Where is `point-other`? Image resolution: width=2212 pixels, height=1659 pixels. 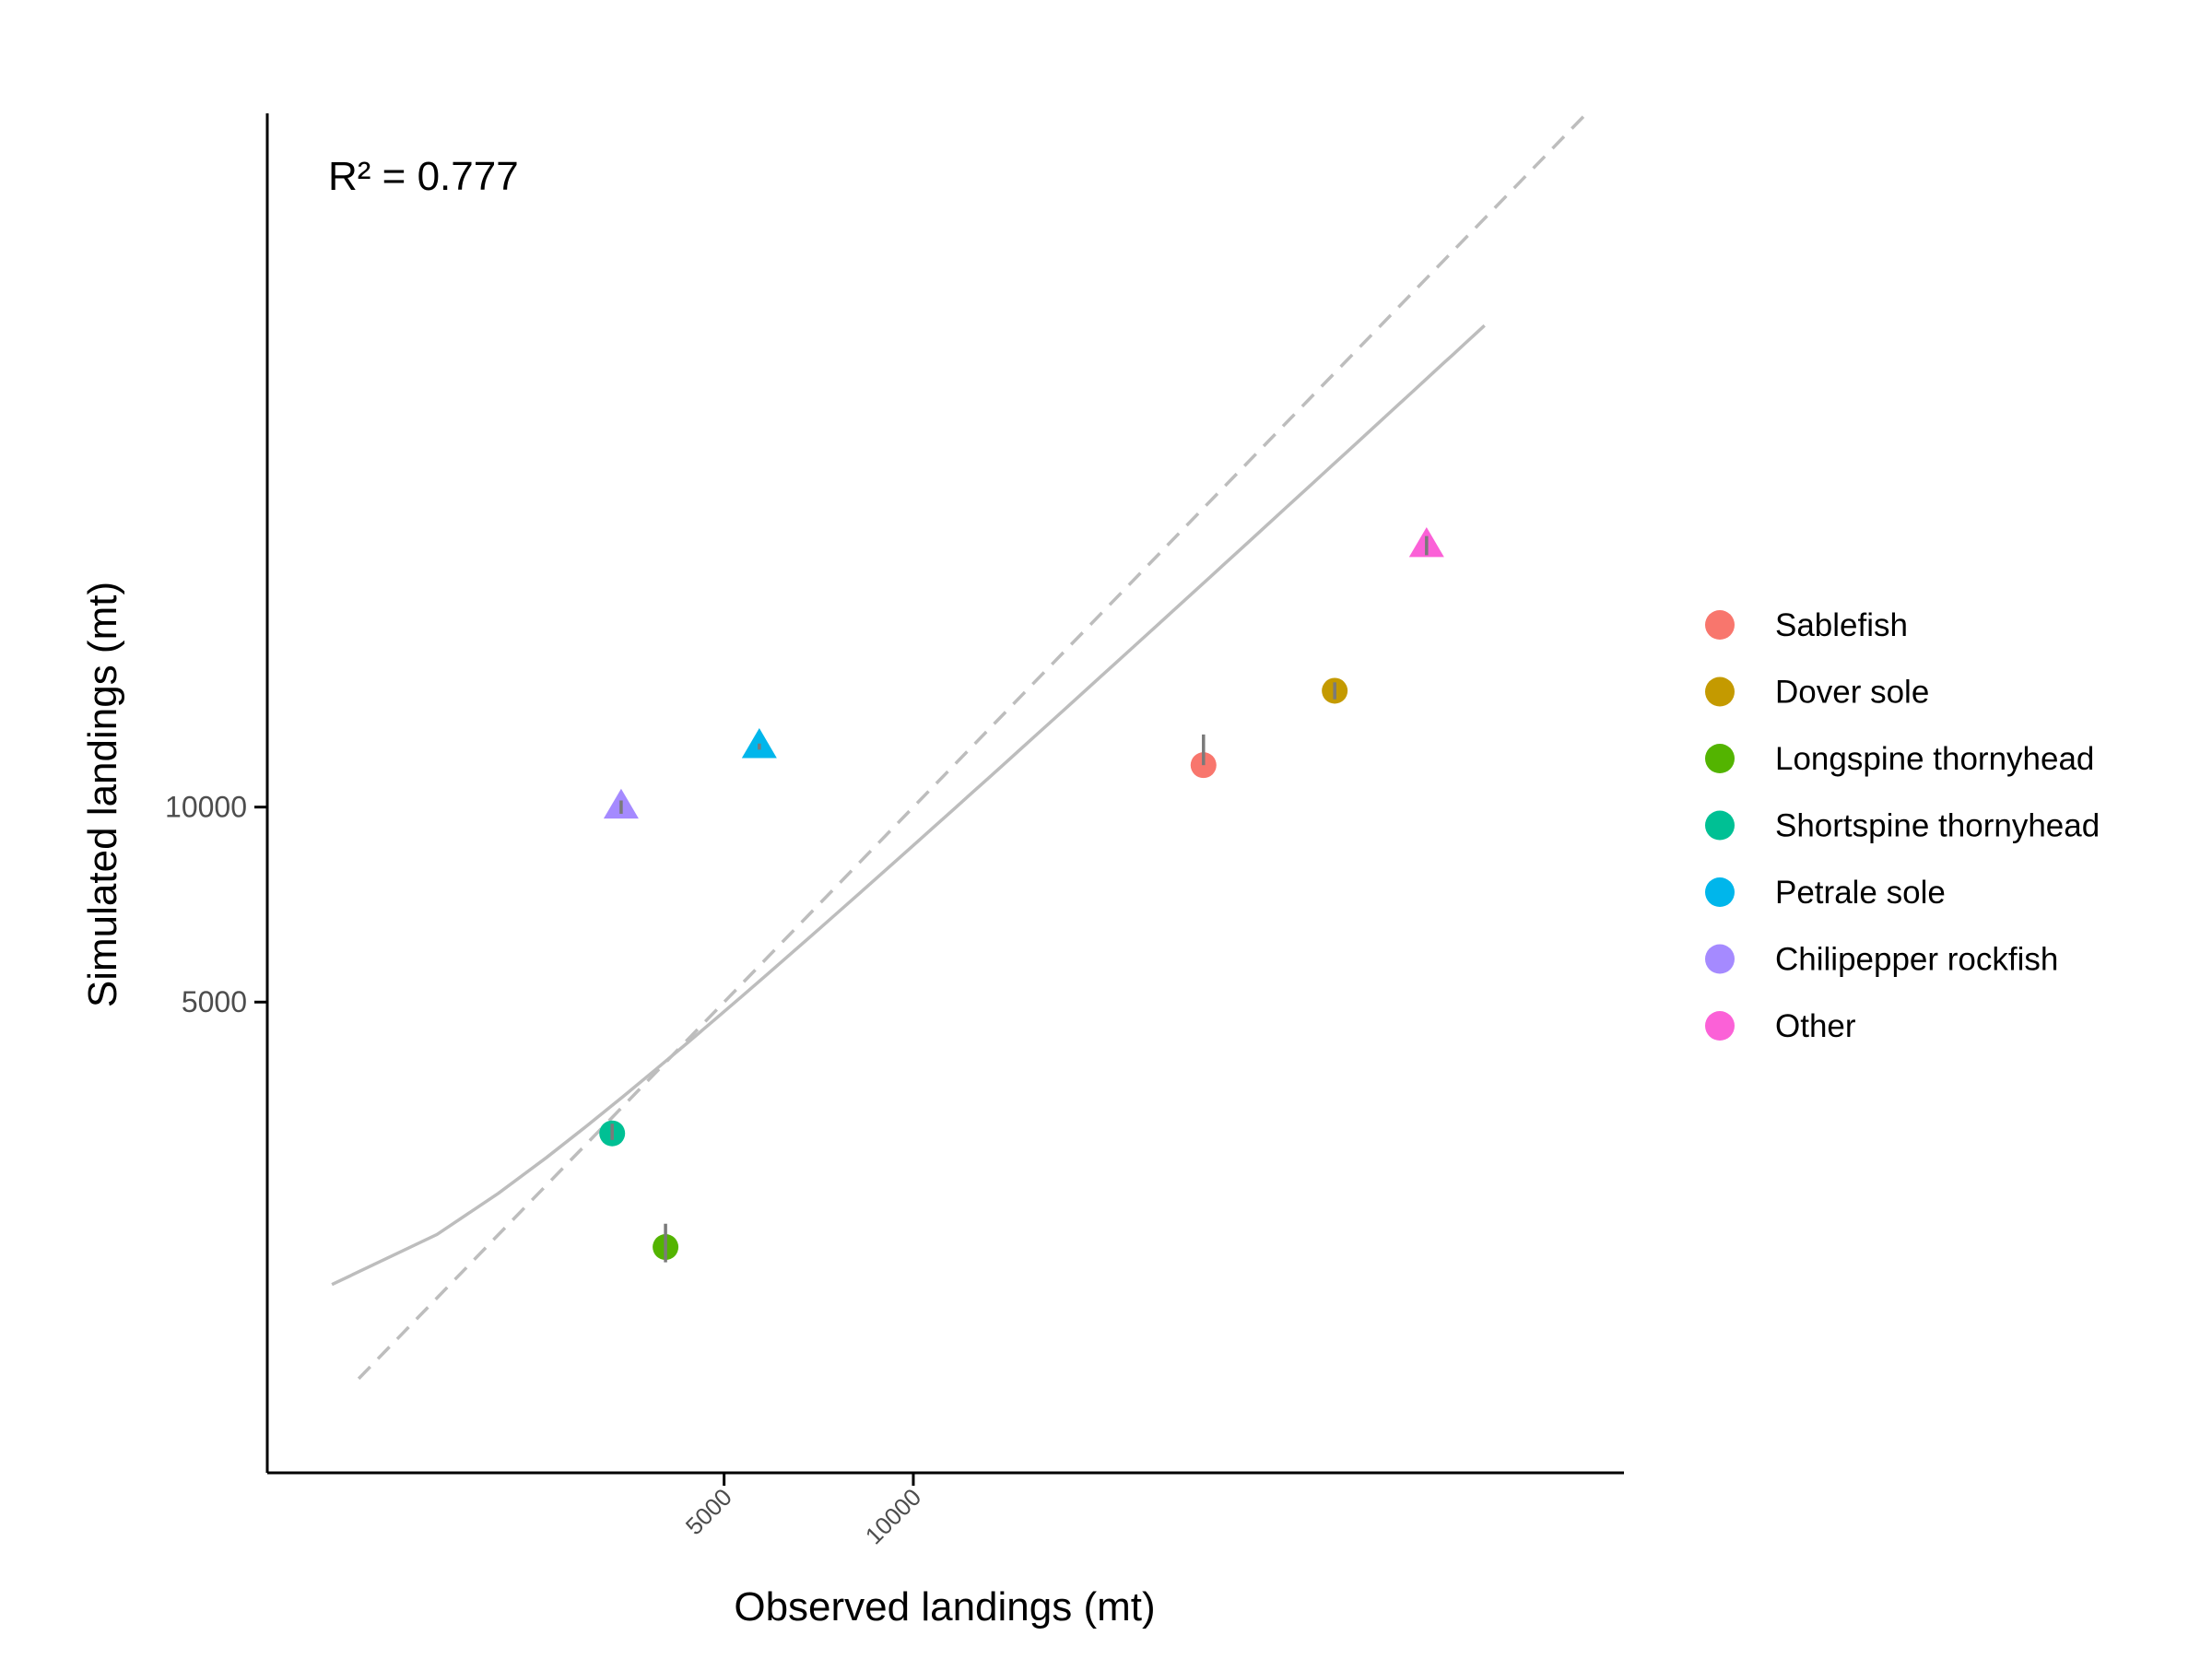 point-other is located at coordinates (1426, 542).